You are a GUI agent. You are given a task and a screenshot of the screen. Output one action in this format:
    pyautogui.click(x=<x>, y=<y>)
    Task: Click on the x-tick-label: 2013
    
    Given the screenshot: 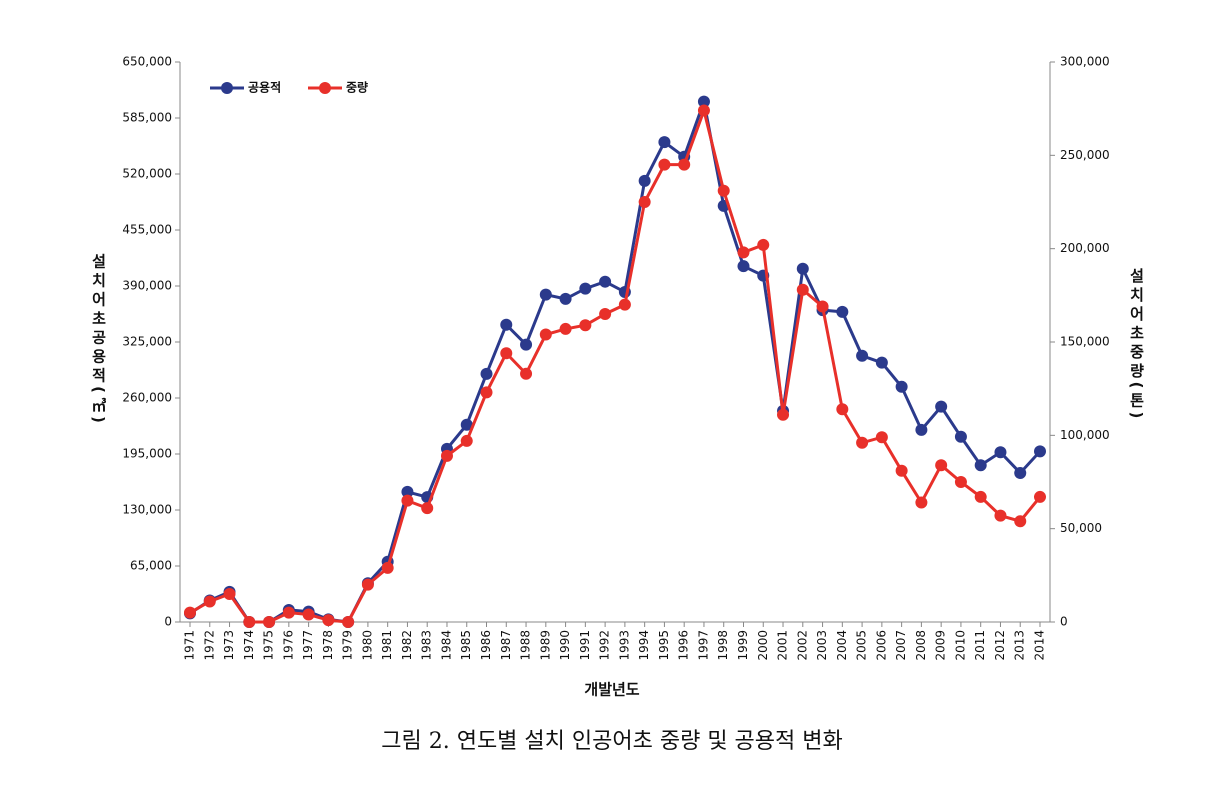 What is the action you would take?
    pyautogui.click(x=1020, y=645)
    